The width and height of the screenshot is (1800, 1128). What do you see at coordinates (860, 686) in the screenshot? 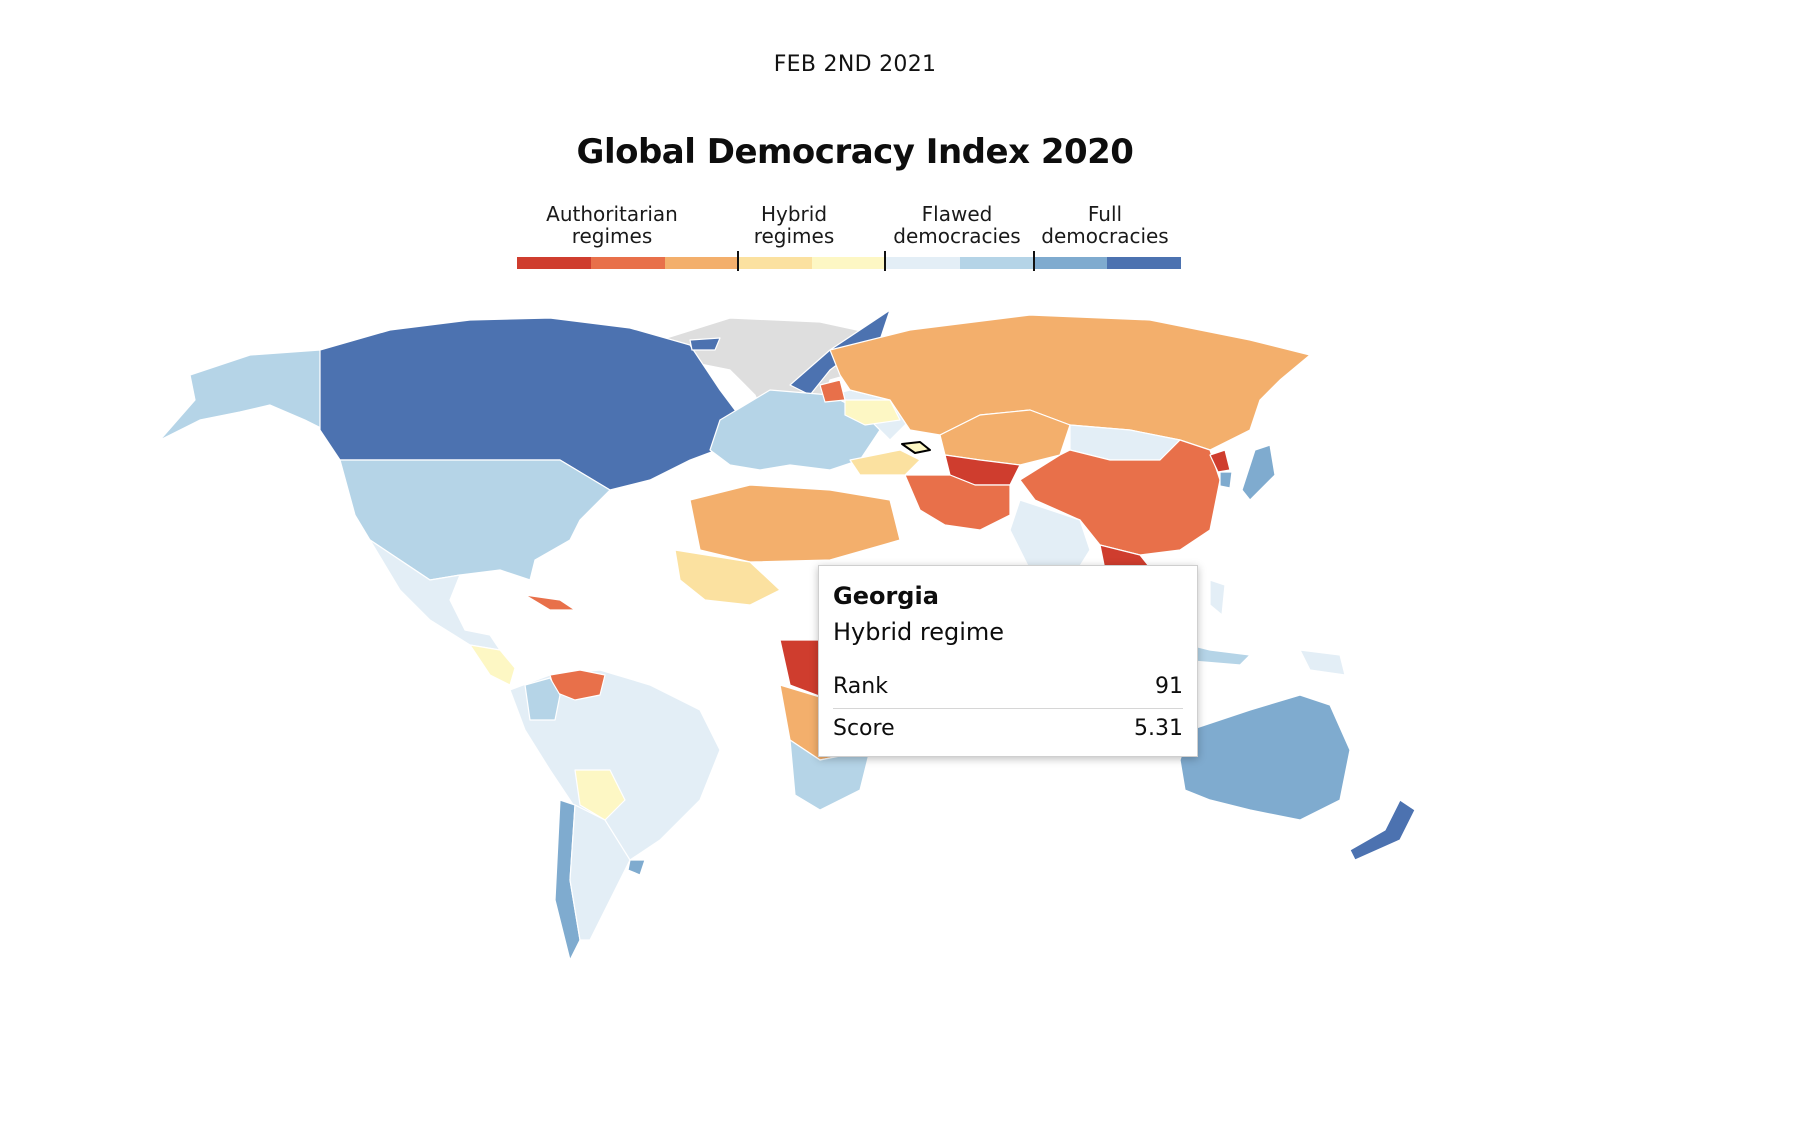
I see `tooltip-rank-label: Rank` at bounding box center [860, 686].